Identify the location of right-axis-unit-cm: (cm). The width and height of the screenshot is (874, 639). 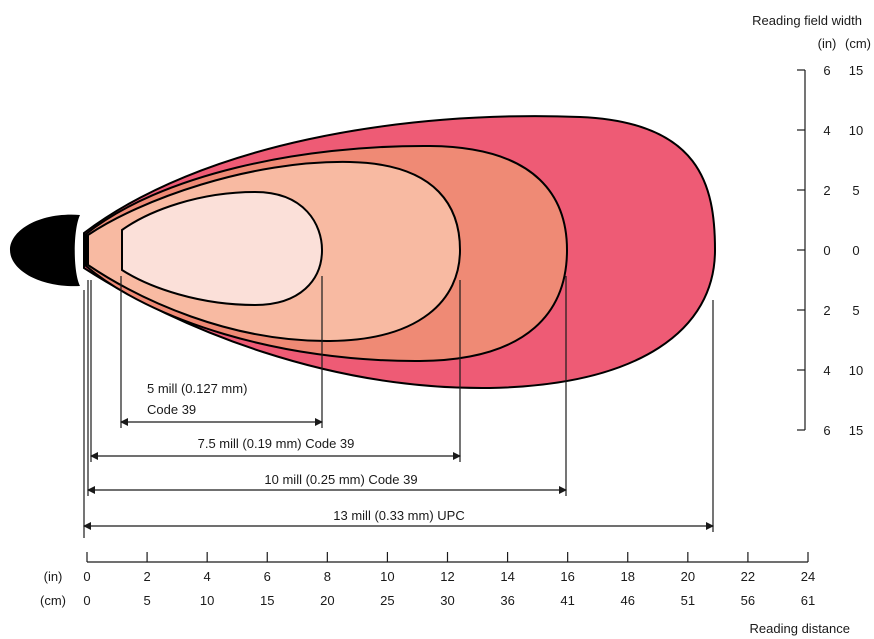
(858, 43).